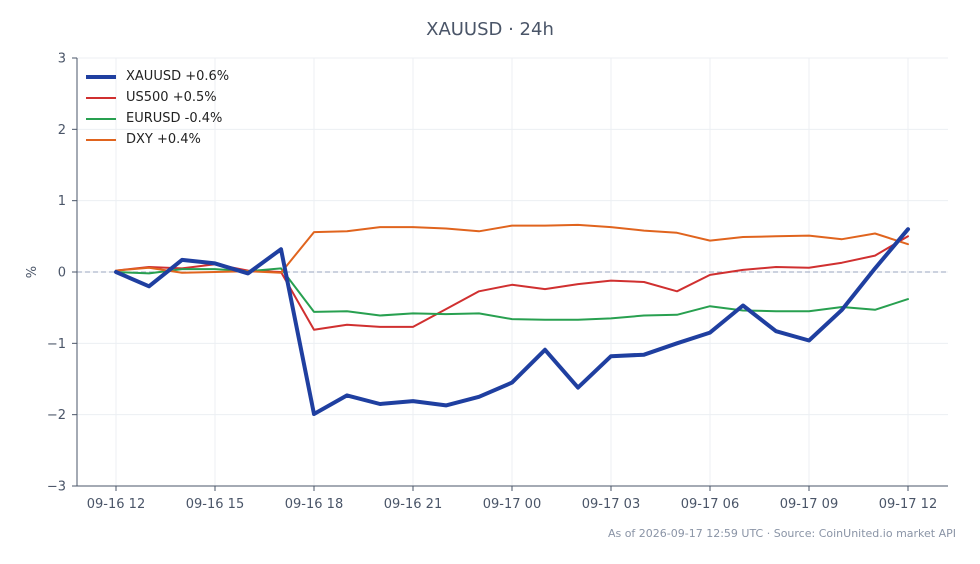  Describe the element at coordinates (62, 59) in the screenshot. I see `y-tick-label: 3` at that location.